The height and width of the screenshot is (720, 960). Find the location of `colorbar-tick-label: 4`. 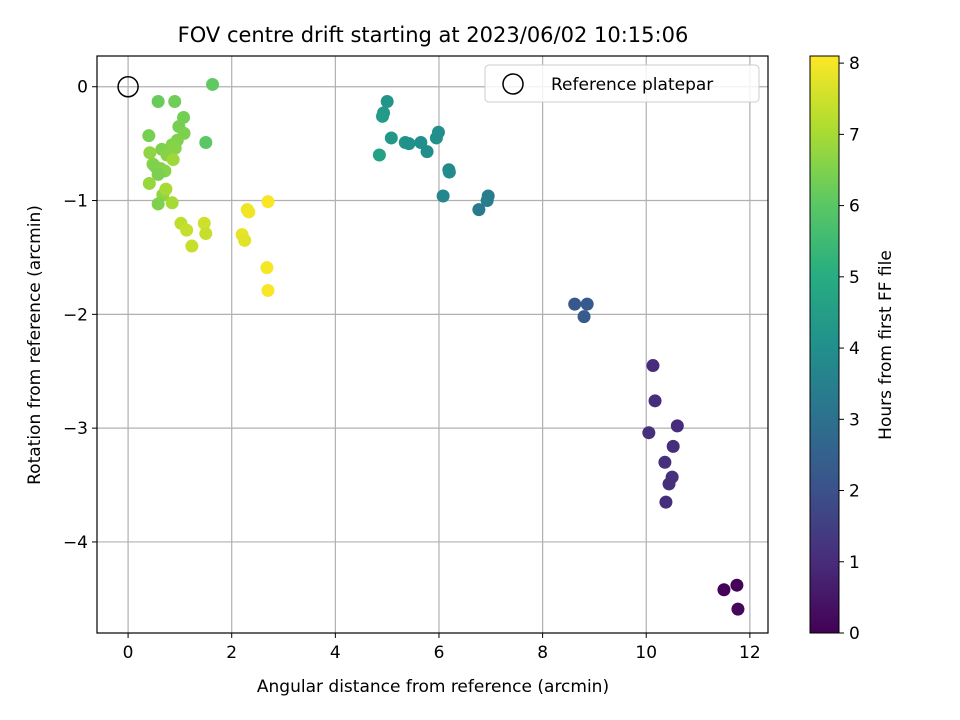

colorbar-tick-label: 4 is located at coordinates (854, 349).